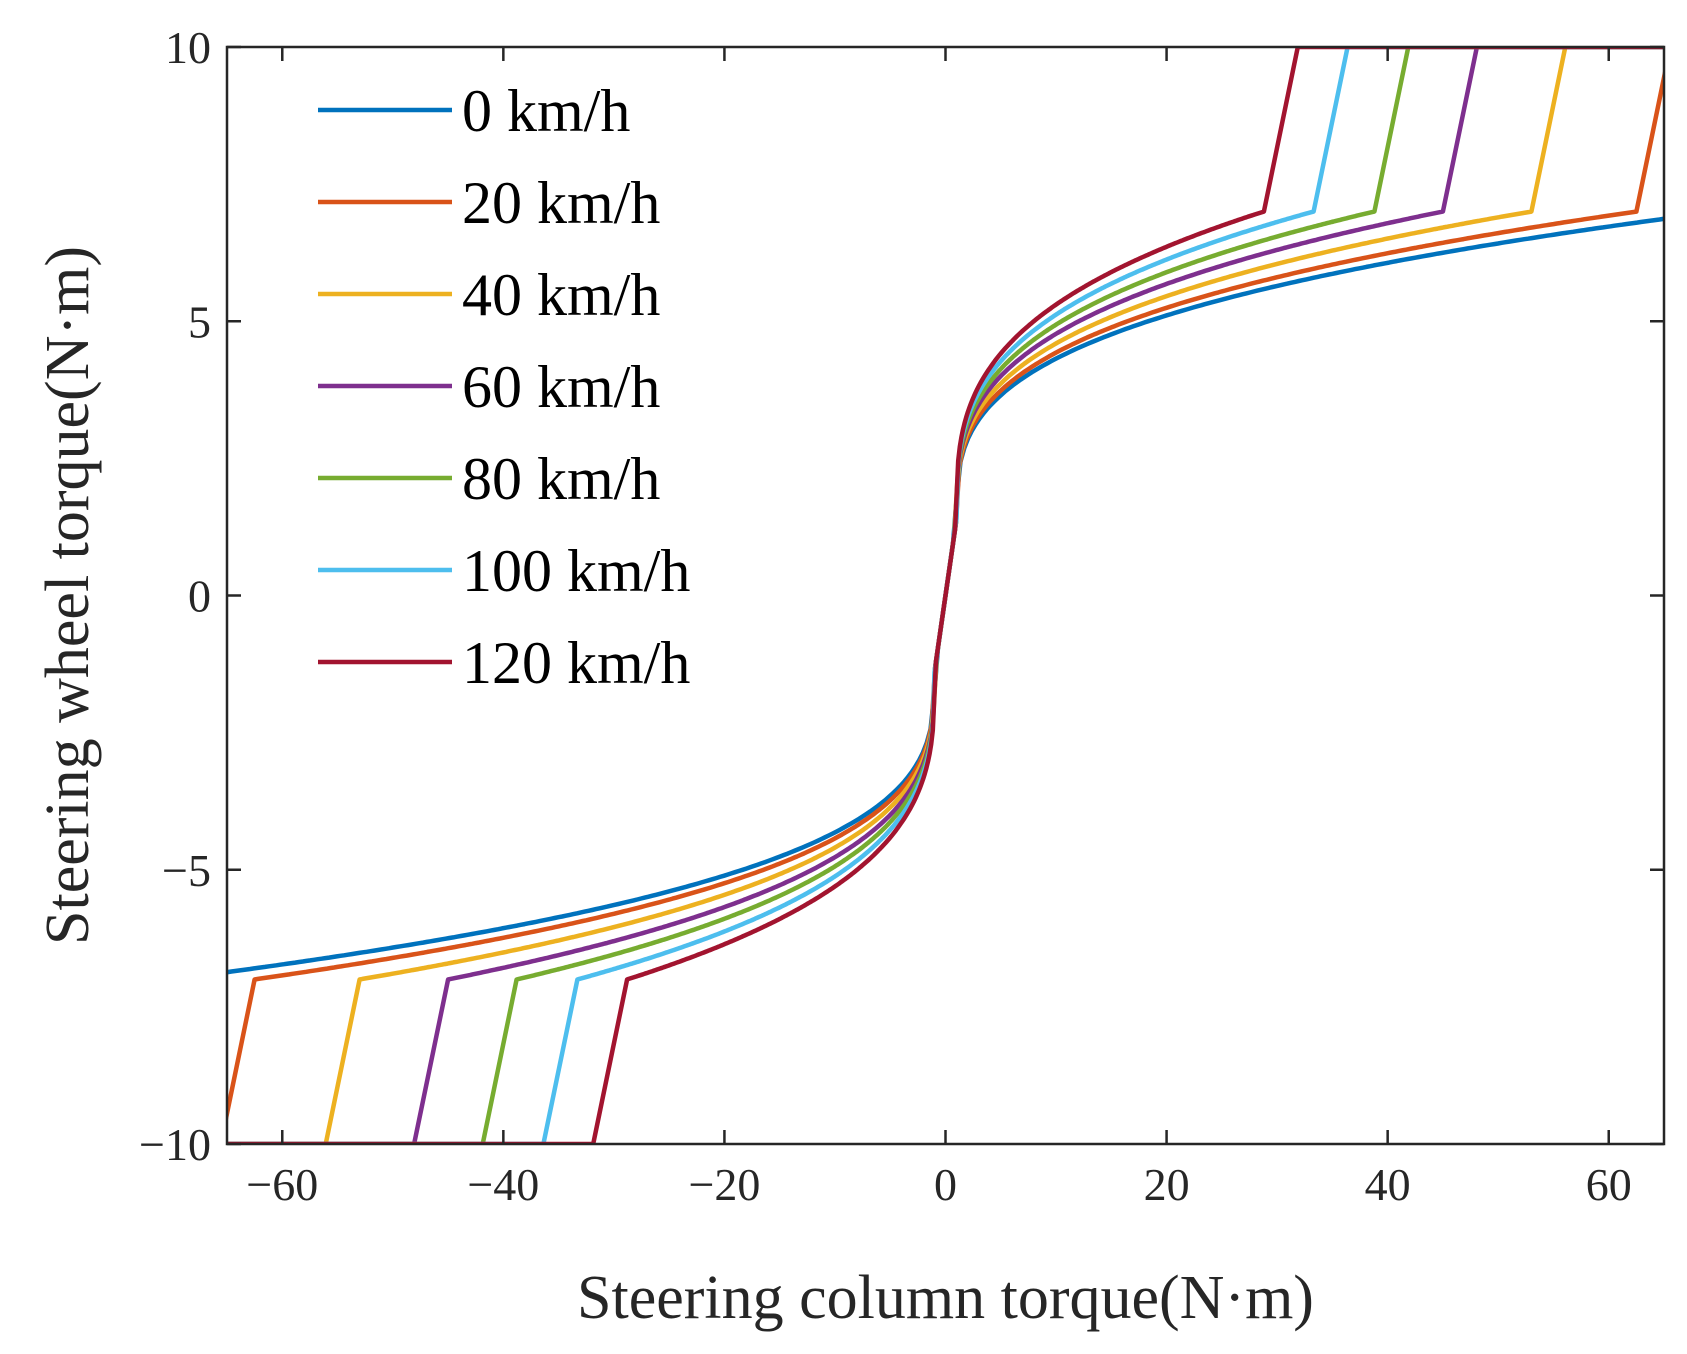  Describe the element at coordinates (503, 1184) in the screenshot. I see `x-tick-label: −40` at that location.